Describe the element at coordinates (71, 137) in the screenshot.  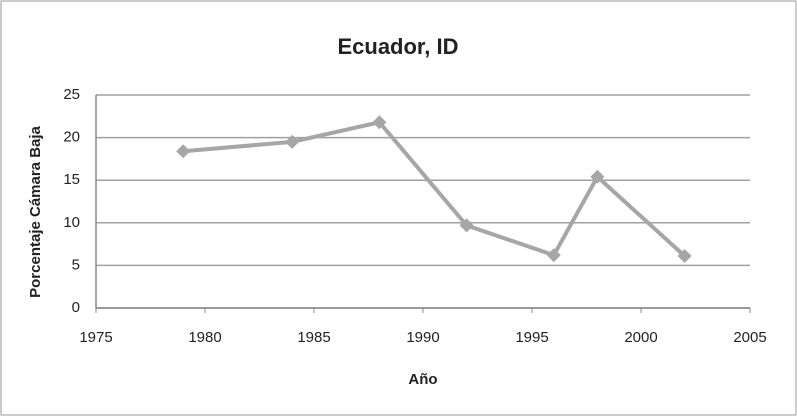
I see `y-tick-label: 20` at that location.